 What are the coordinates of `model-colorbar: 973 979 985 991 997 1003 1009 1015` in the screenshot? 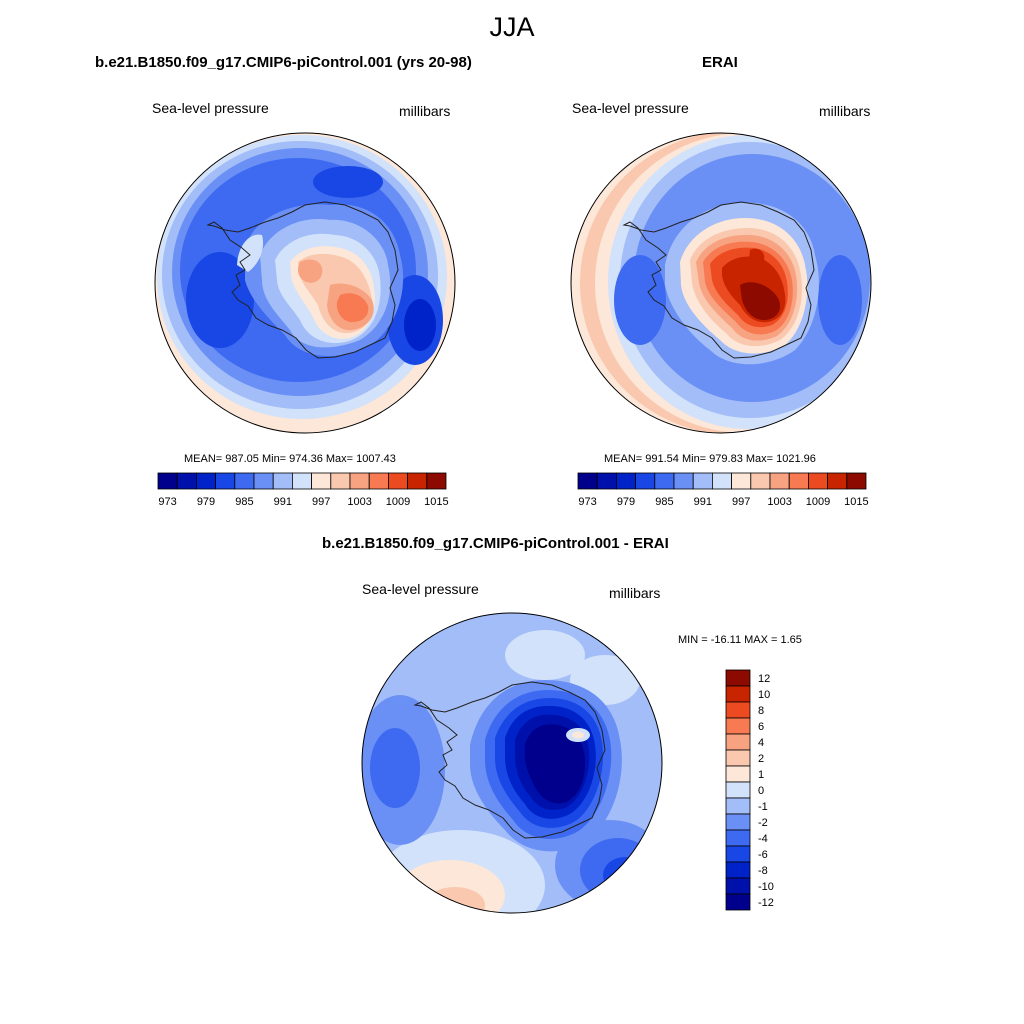 It's located at (303, 490).